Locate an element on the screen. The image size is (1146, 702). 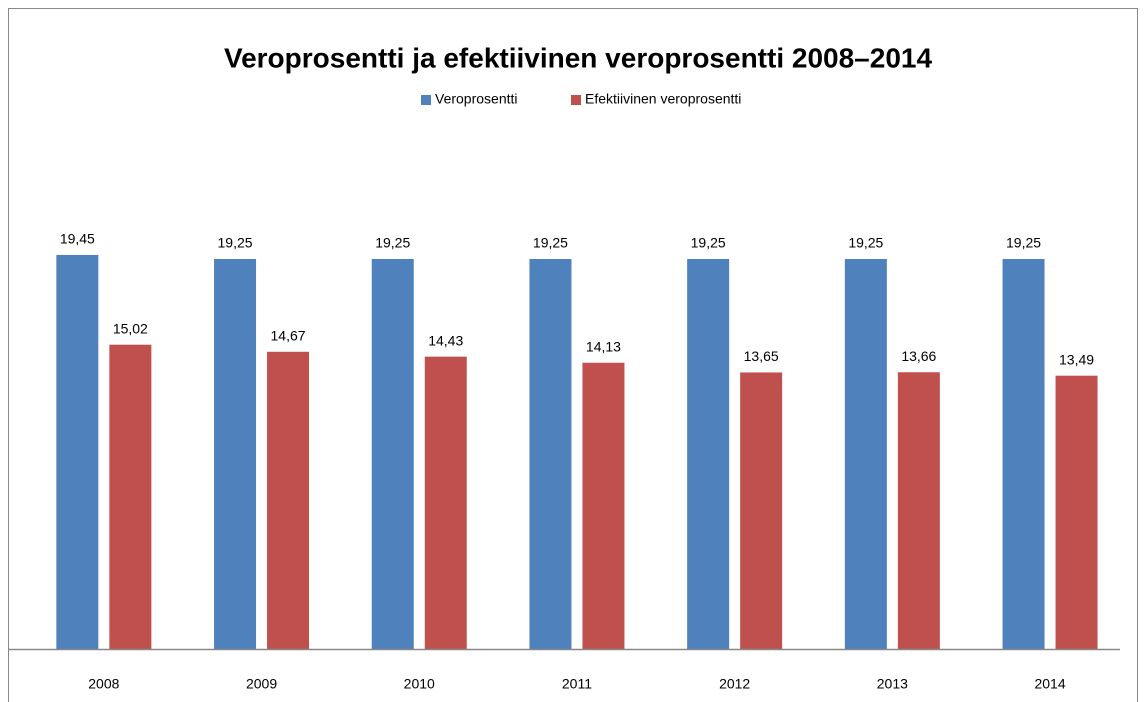
data-label: 15,02 is located at coordinates (130, 328).